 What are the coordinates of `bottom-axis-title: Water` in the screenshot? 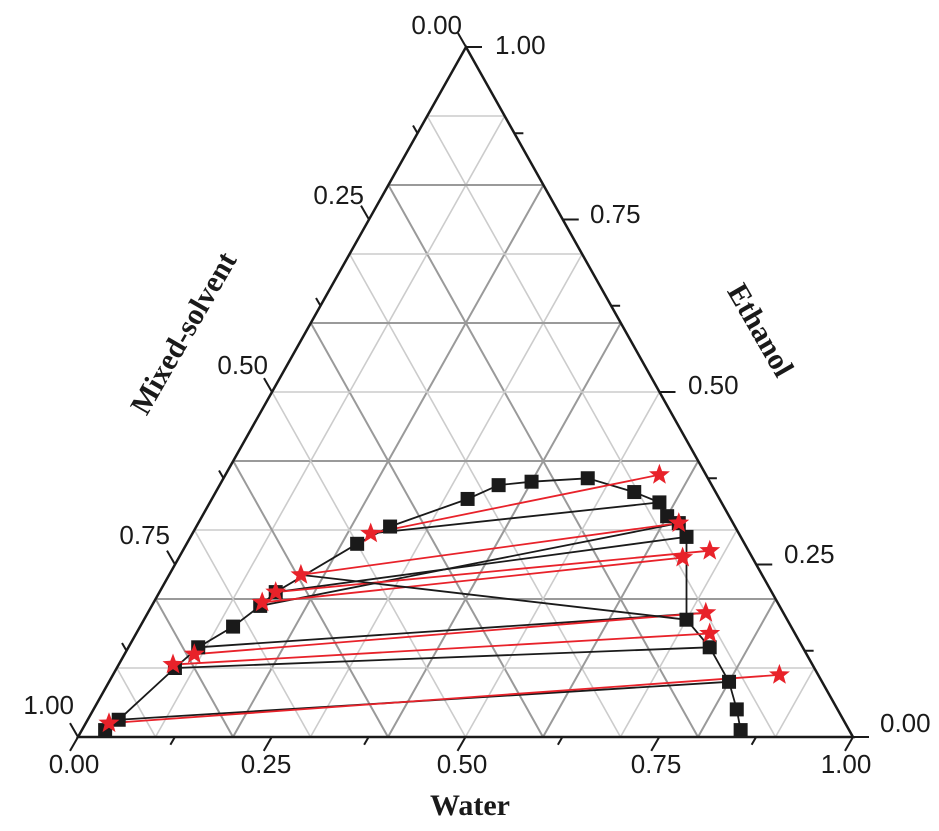 It's located at (470, 805).